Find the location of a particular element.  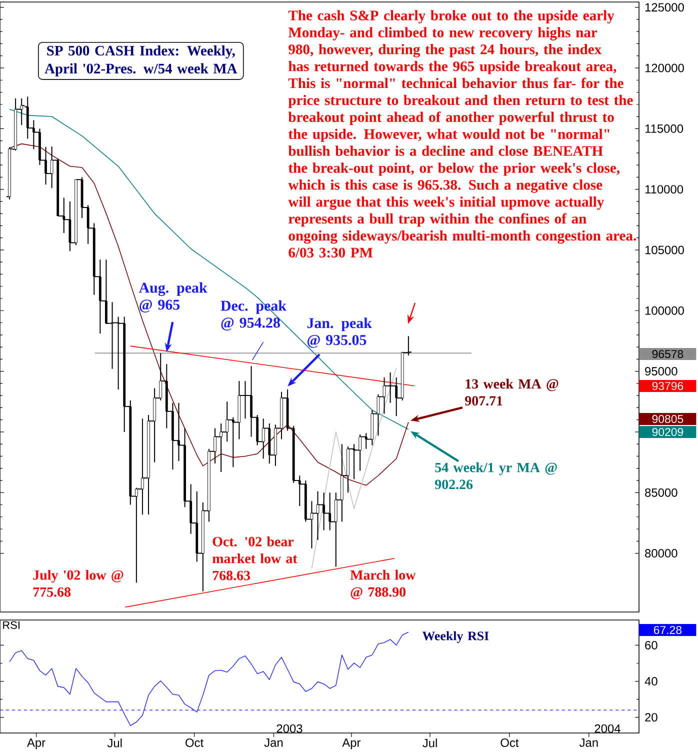

y-tick-label: 20 is located at coordinates (651, 717).